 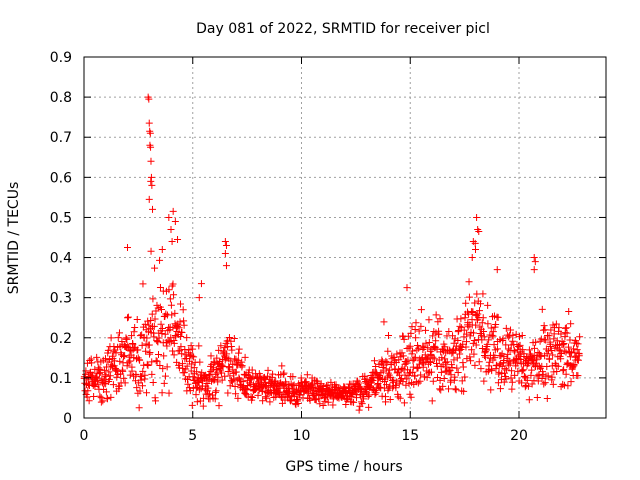 I want to click on y-tick-label: 0.7, so click(x=61, y=138).